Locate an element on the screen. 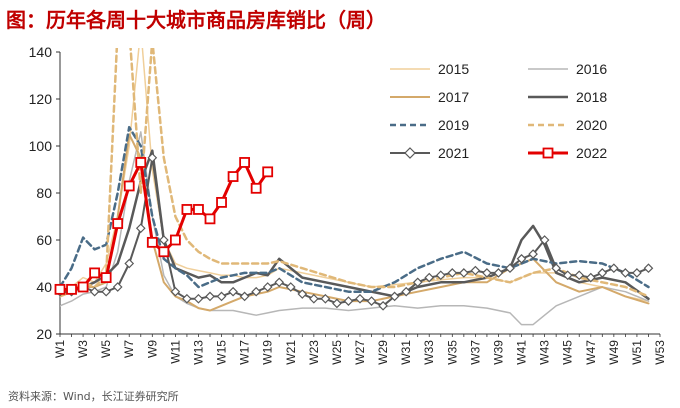 Image resolution: width=680 pixels, height=408 pixels. x-tick-label: W5 is located at coordinates (106, 349).